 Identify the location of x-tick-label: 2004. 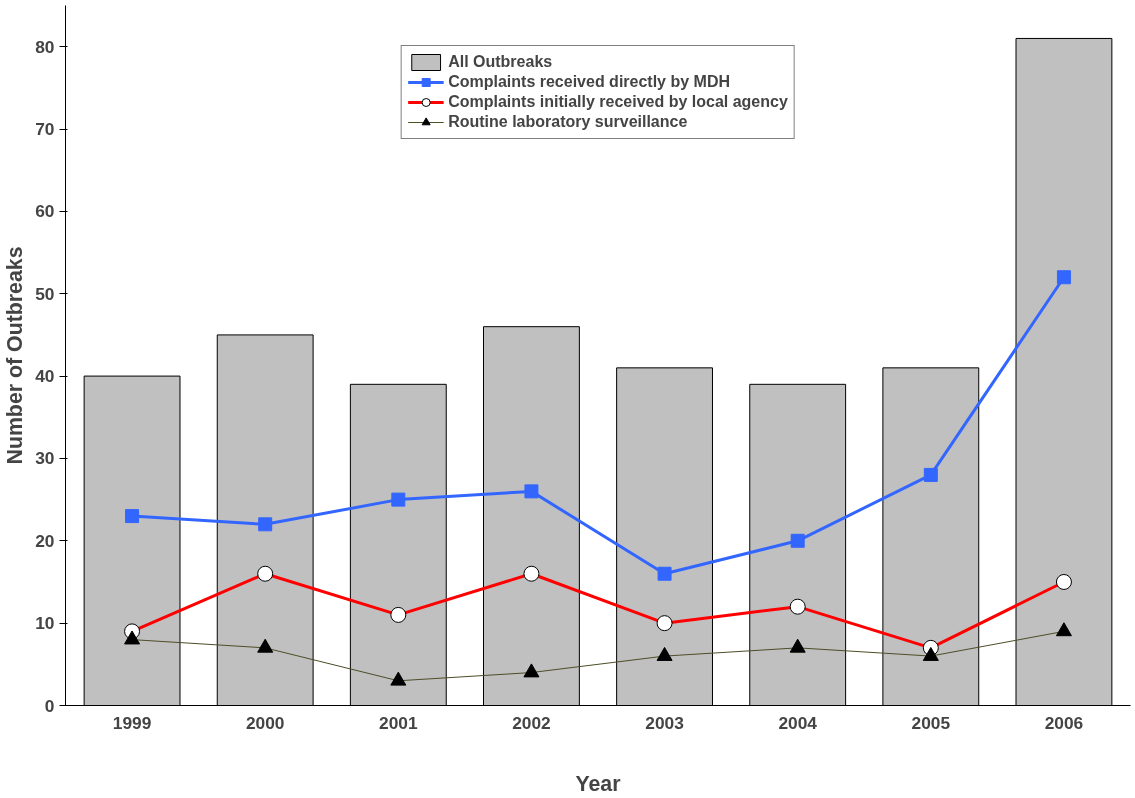
(798, 722).